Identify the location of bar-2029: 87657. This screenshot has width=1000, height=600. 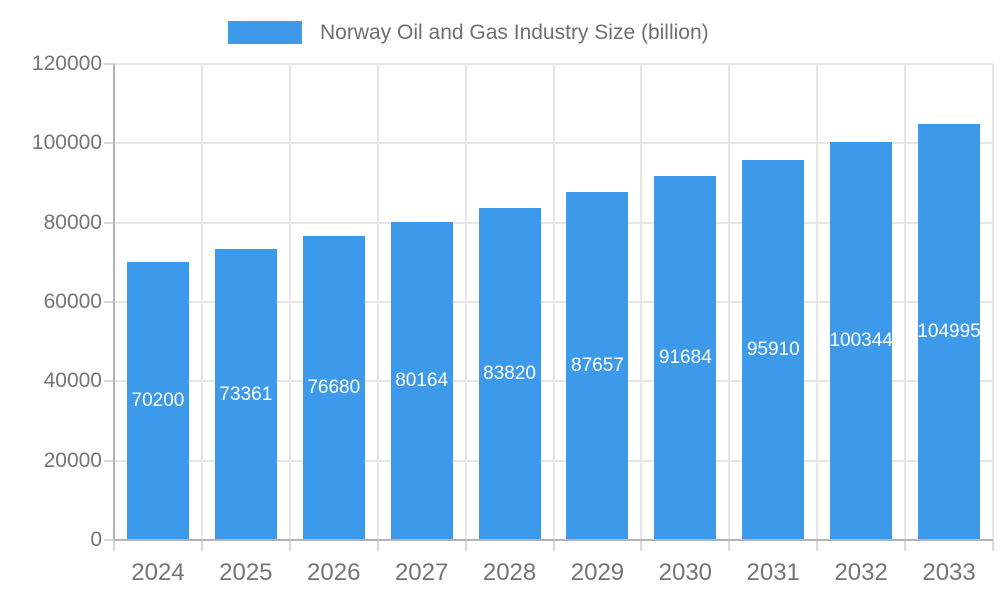
(597, 366).